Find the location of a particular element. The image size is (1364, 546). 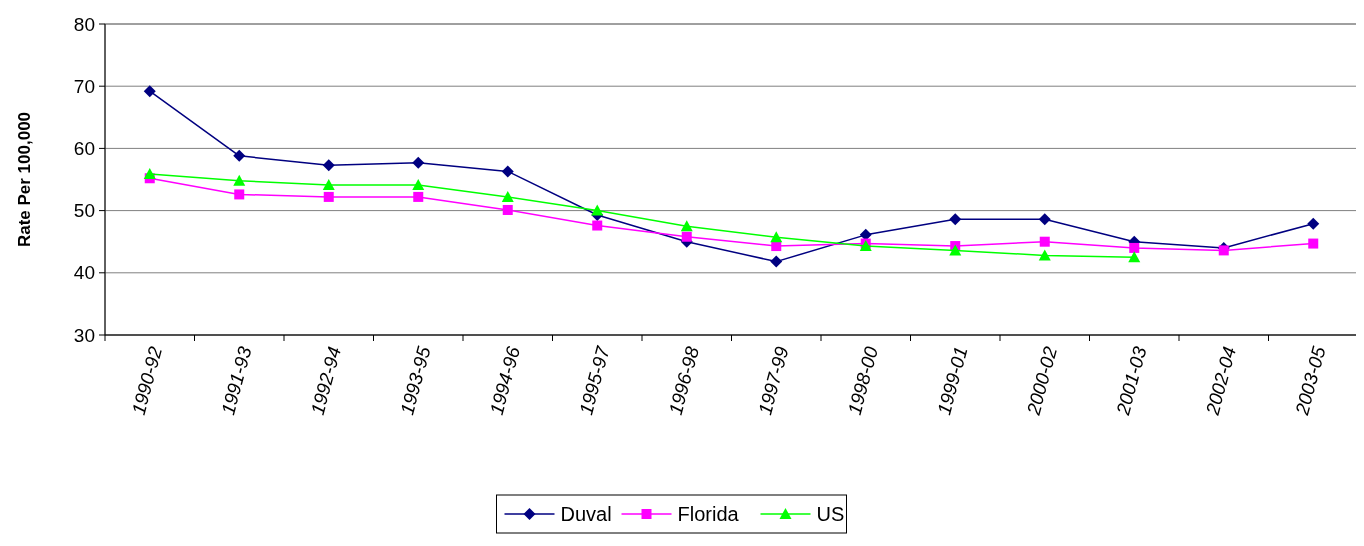

x-tick-label: 1990-92 is located at coordinates (147, 380).